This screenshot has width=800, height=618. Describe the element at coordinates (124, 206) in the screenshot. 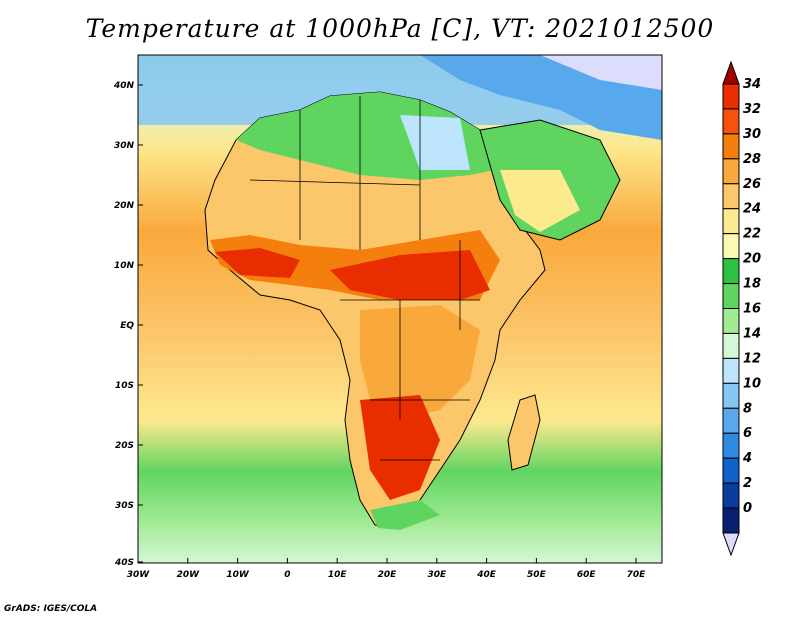

I see `lat-label: 20N` at that location.